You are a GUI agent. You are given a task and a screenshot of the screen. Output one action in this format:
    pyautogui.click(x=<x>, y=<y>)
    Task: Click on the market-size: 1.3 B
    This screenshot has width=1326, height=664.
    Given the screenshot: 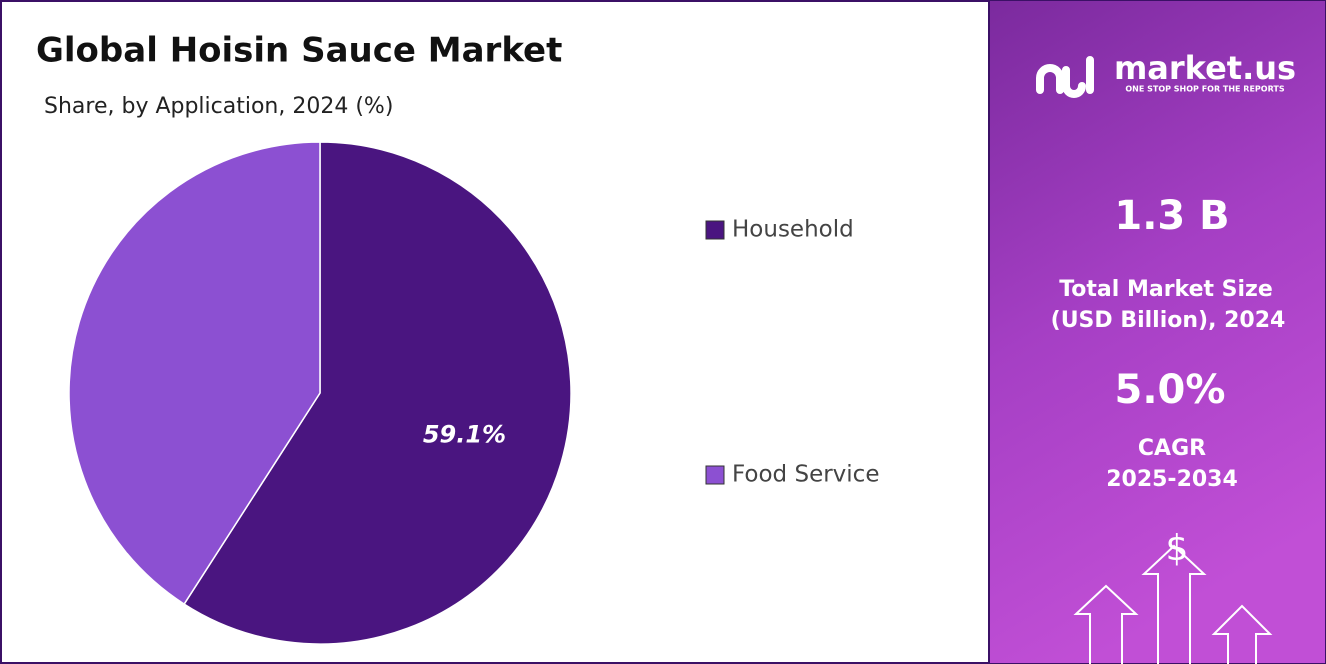 What is the action you would take?
    pyautogui.click(x=1171, y=216)
    